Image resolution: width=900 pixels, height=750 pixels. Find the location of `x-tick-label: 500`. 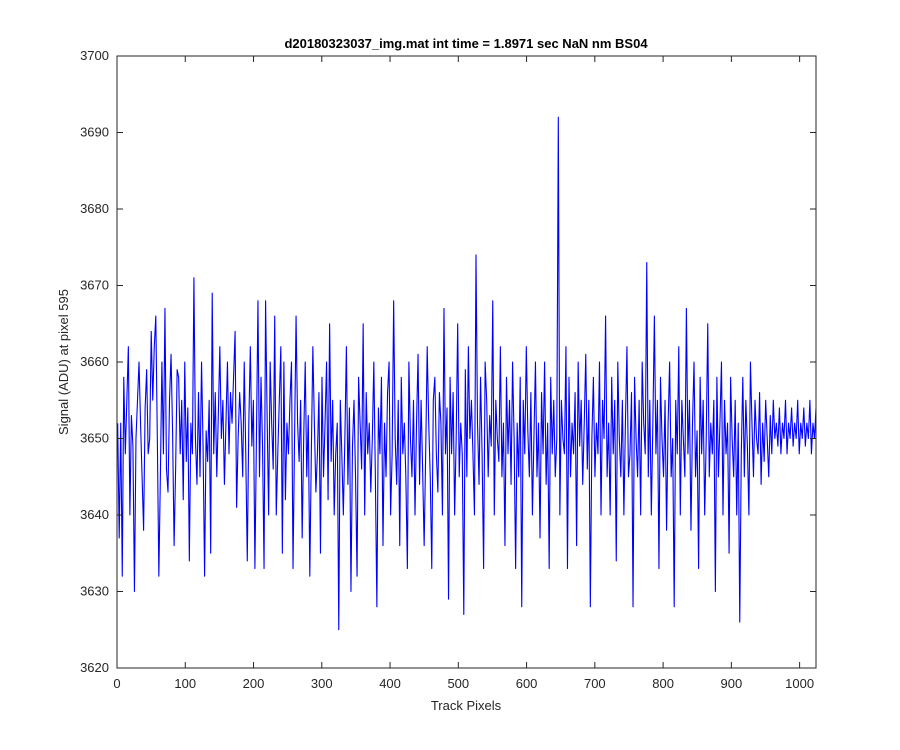

x-tick-label: 500 is located at coordinates (458, 683).